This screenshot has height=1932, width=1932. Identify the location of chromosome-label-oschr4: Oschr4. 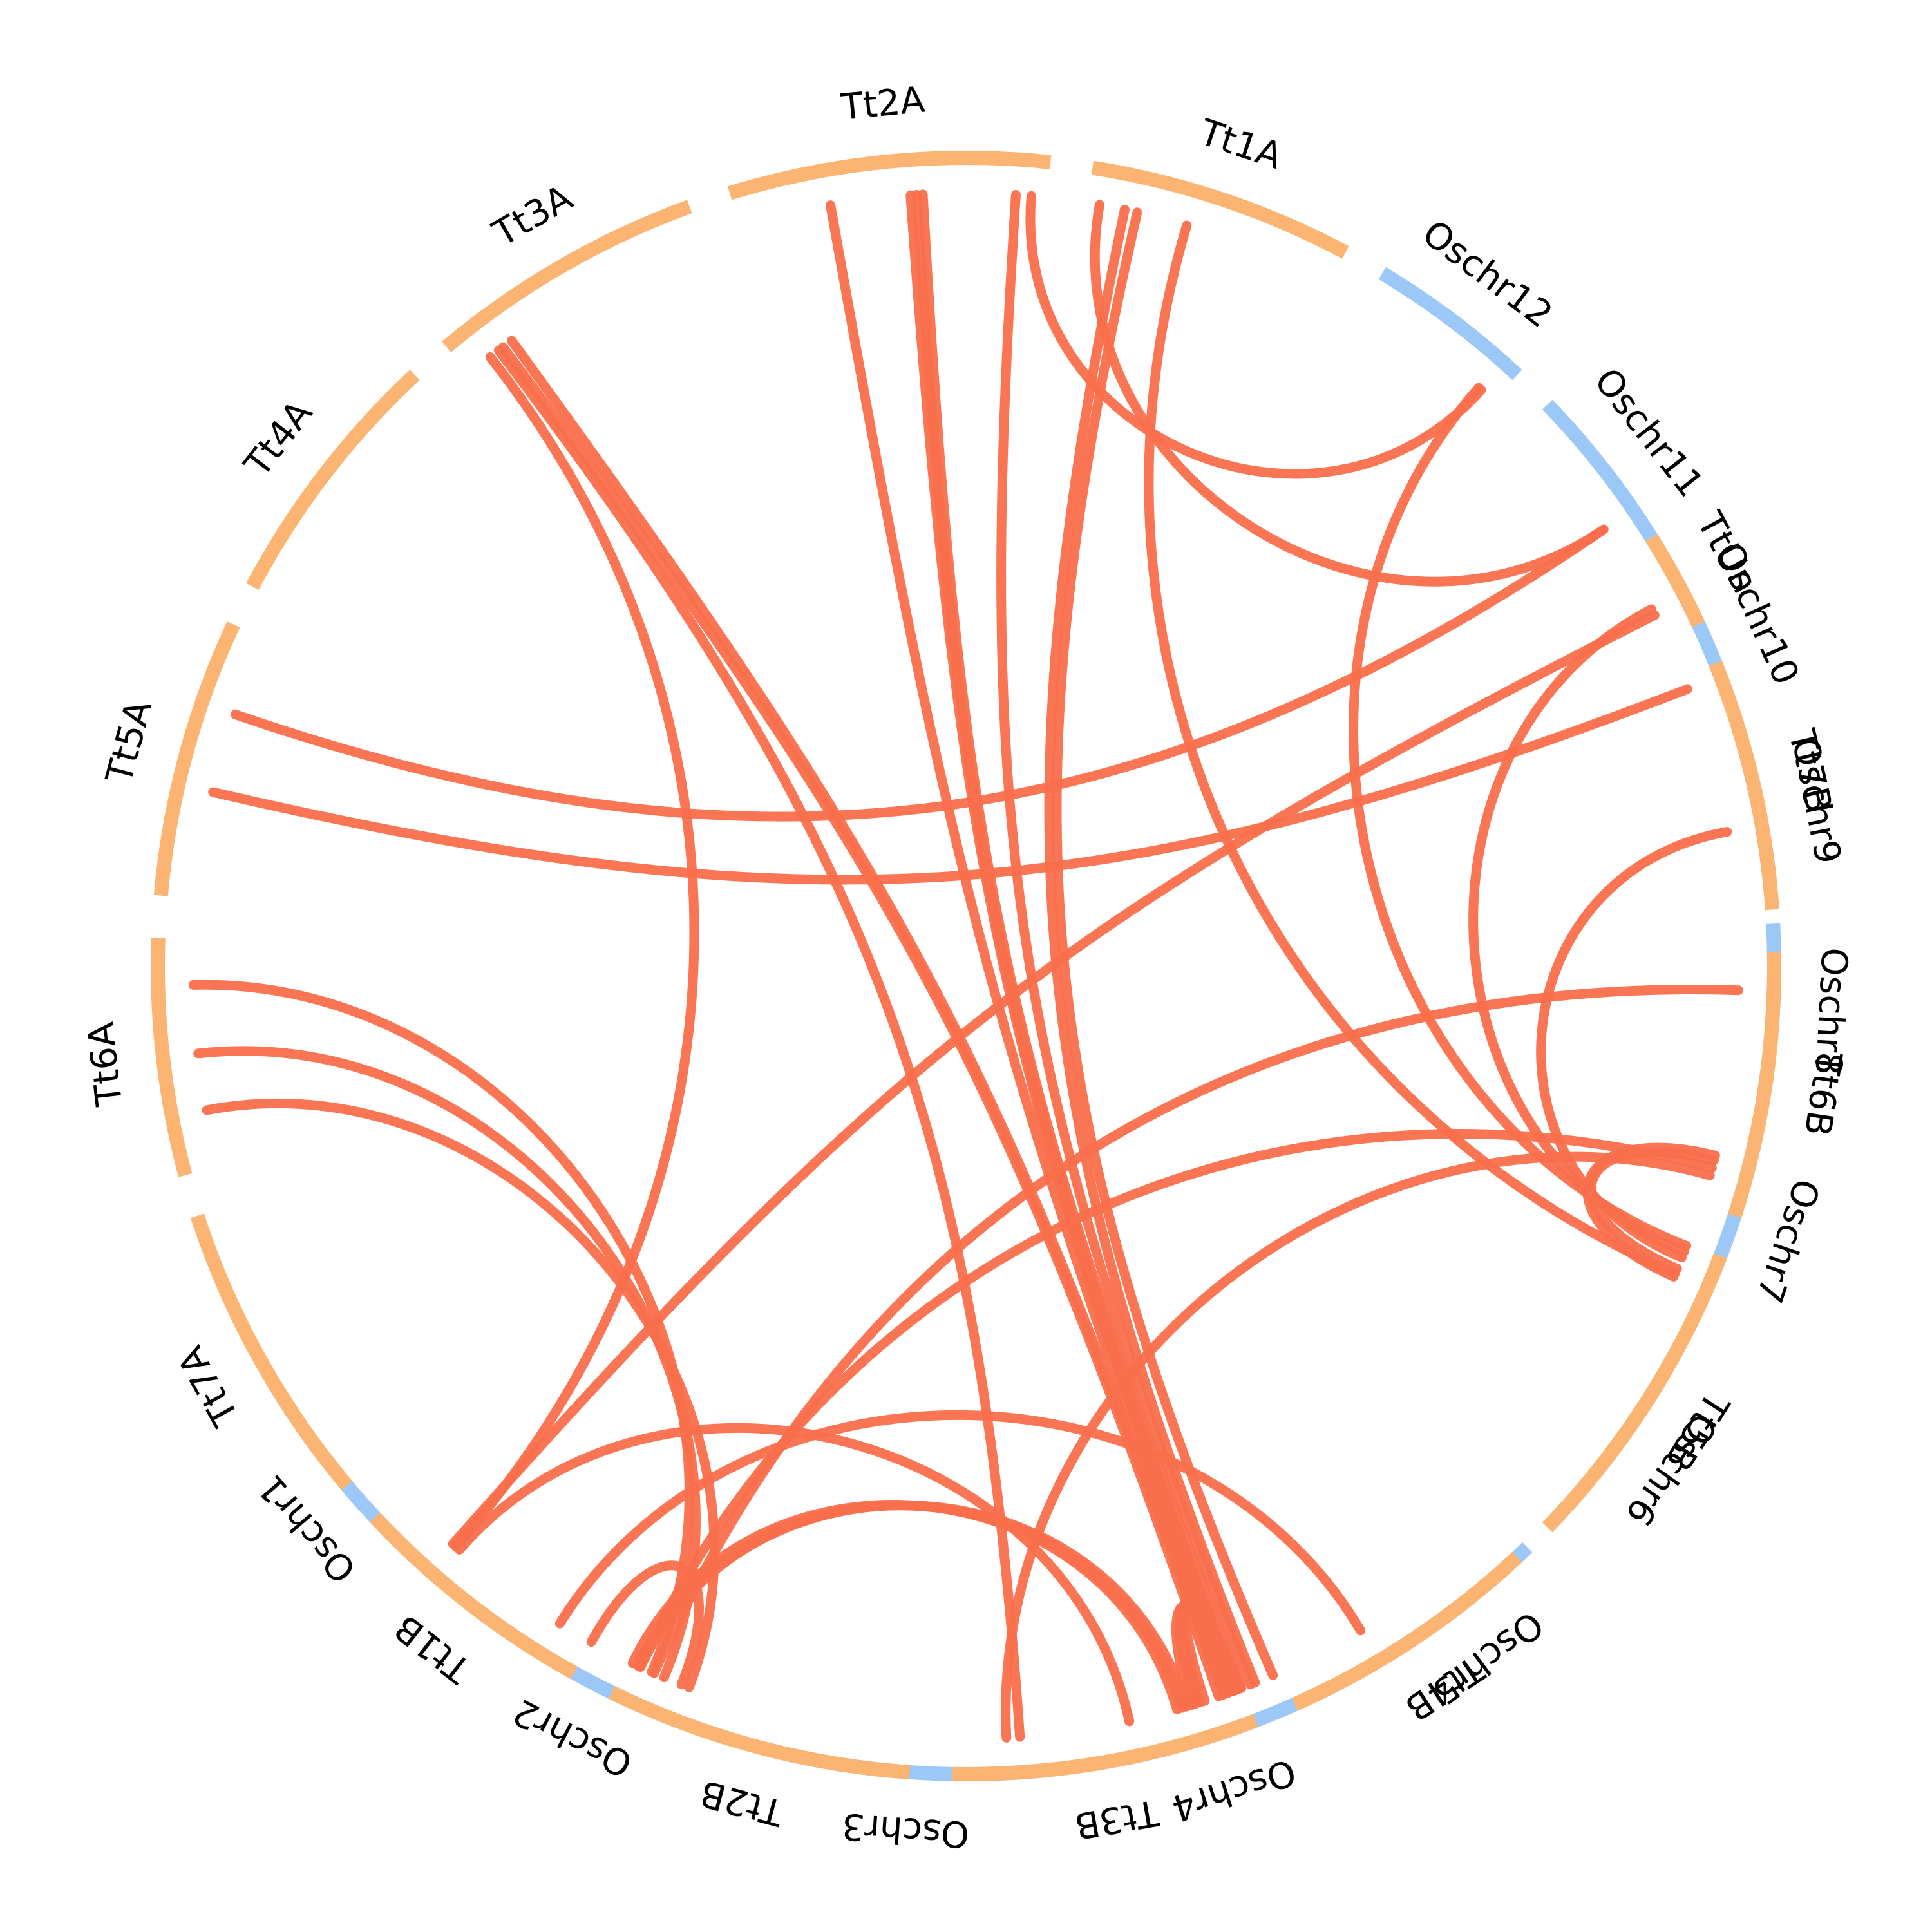
(1233, 1790).